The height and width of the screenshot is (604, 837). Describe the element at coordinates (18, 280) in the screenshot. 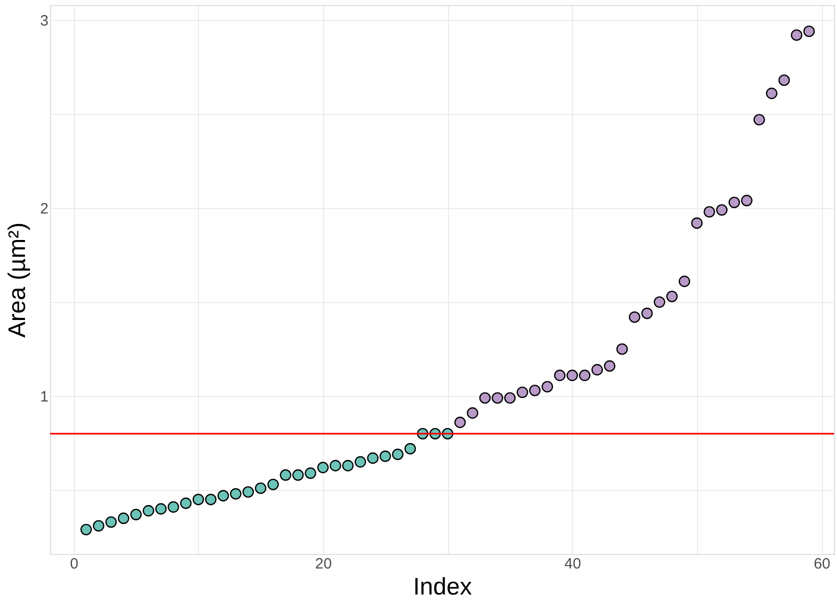

I see `y-axis-title: Area (µm²)` at that location.